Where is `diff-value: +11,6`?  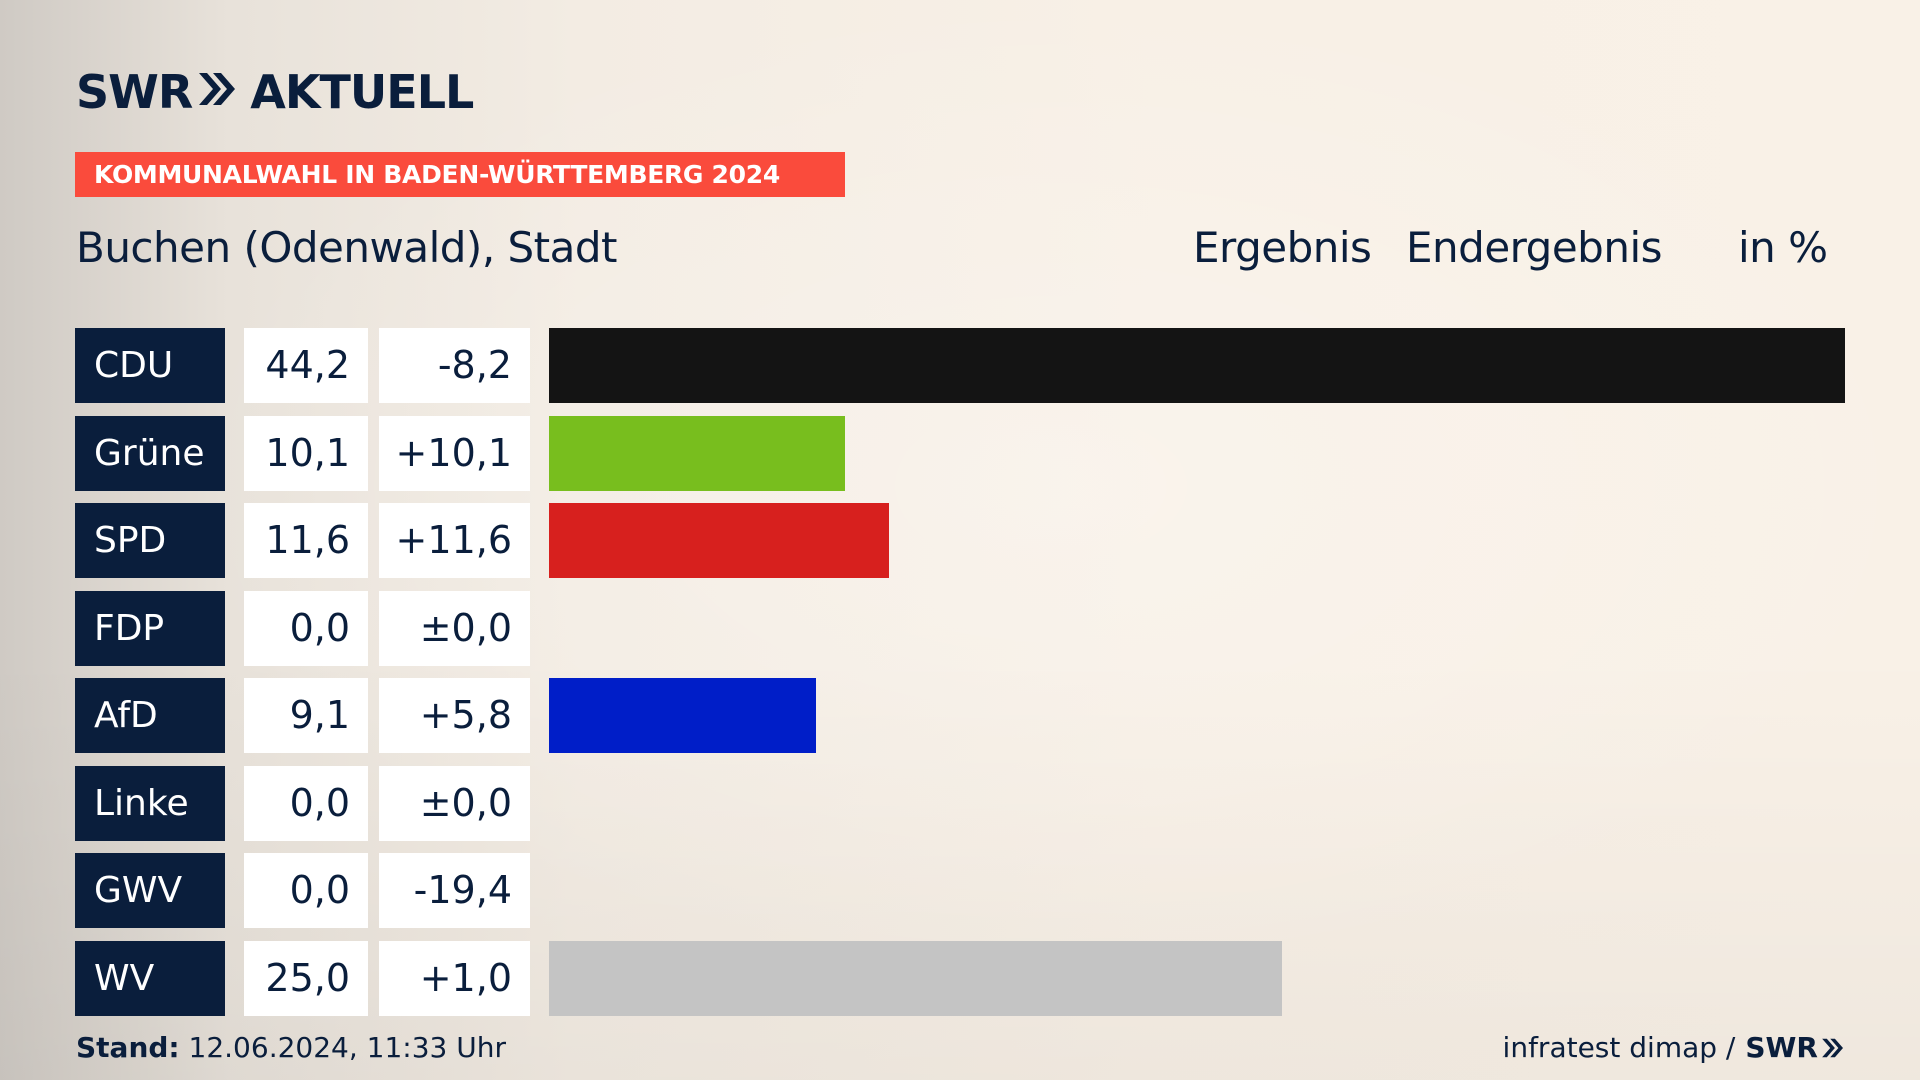 diff-value: +11,6 is located at coordinates (454, 540).